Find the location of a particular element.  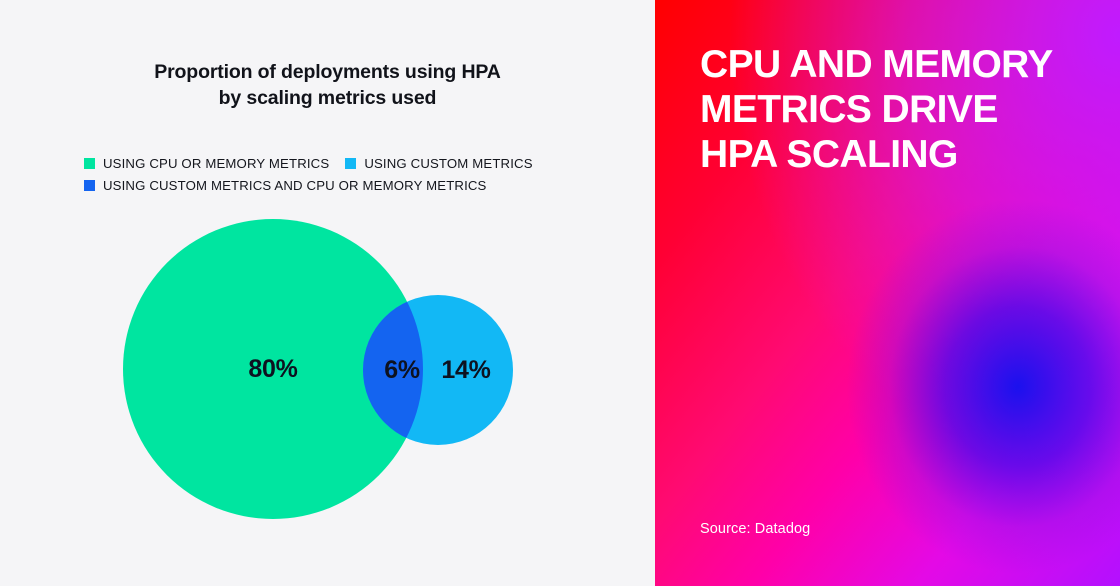

chart-title-line-1: Proportion of deployments using HPA is located at coordinates (327, 72).